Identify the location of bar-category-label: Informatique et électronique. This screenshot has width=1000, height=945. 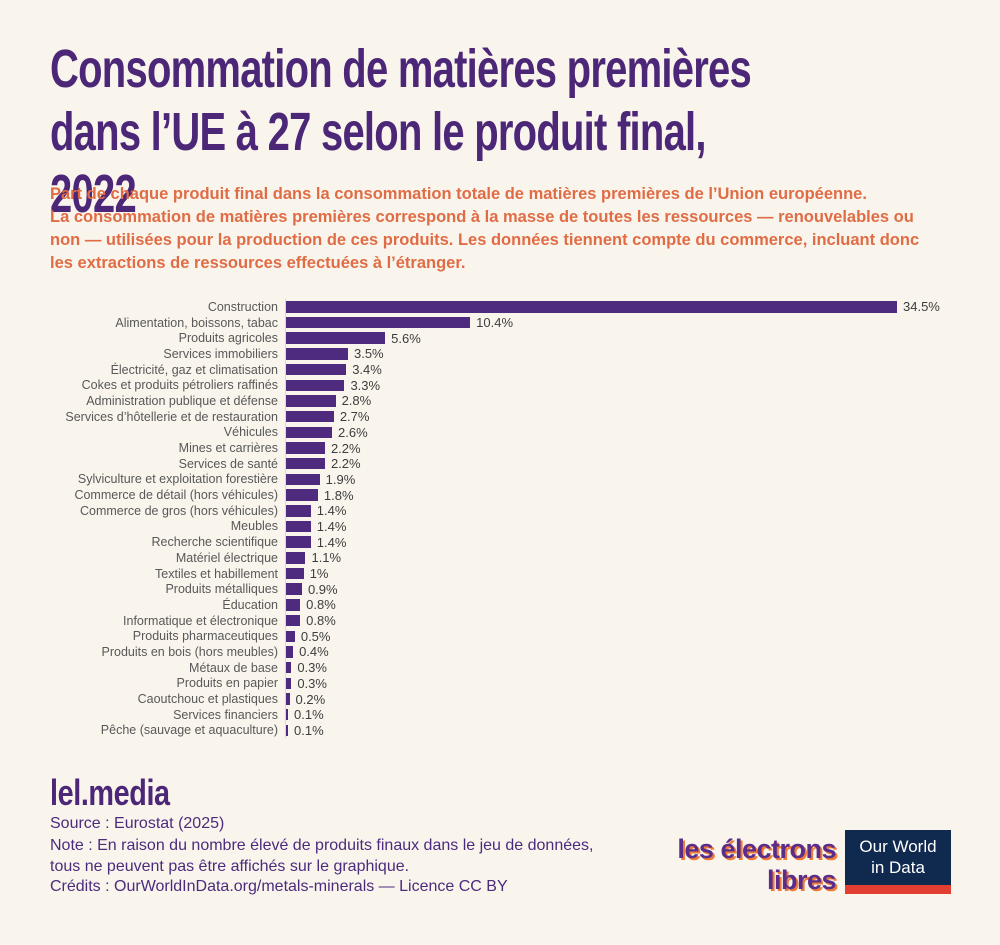
(200, 620).